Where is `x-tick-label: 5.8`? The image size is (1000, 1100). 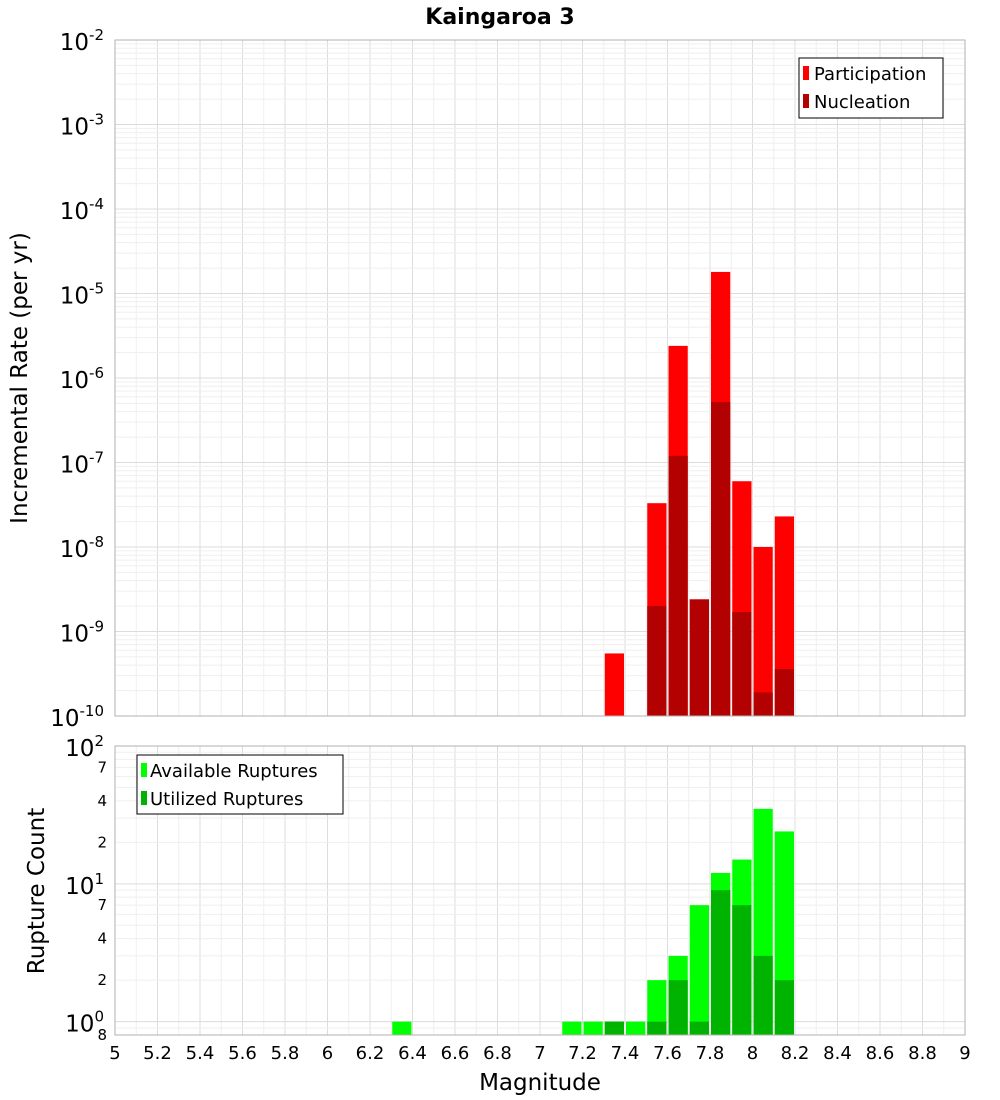 x-tick-label: 5.8 is located at coordinates (285, 1053).